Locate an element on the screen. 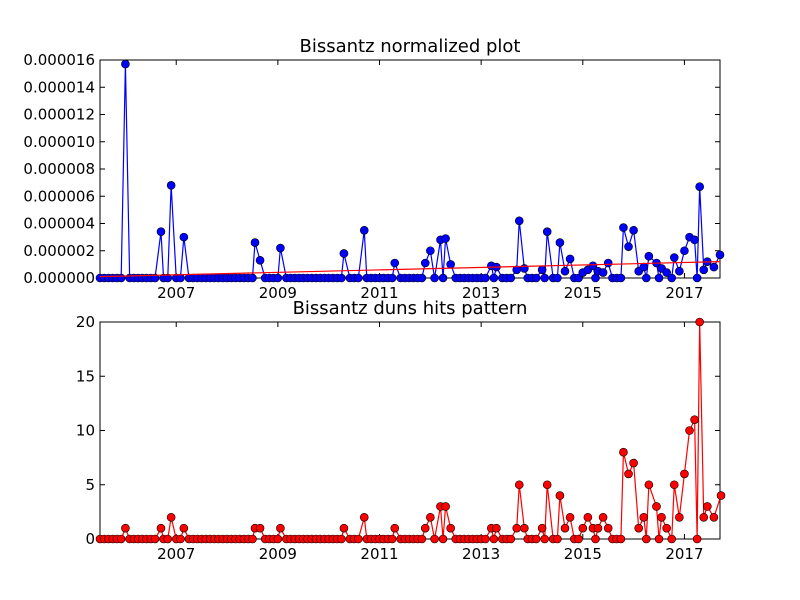  top-x-tick-label: 2013 is located at coordinates (481, 293).